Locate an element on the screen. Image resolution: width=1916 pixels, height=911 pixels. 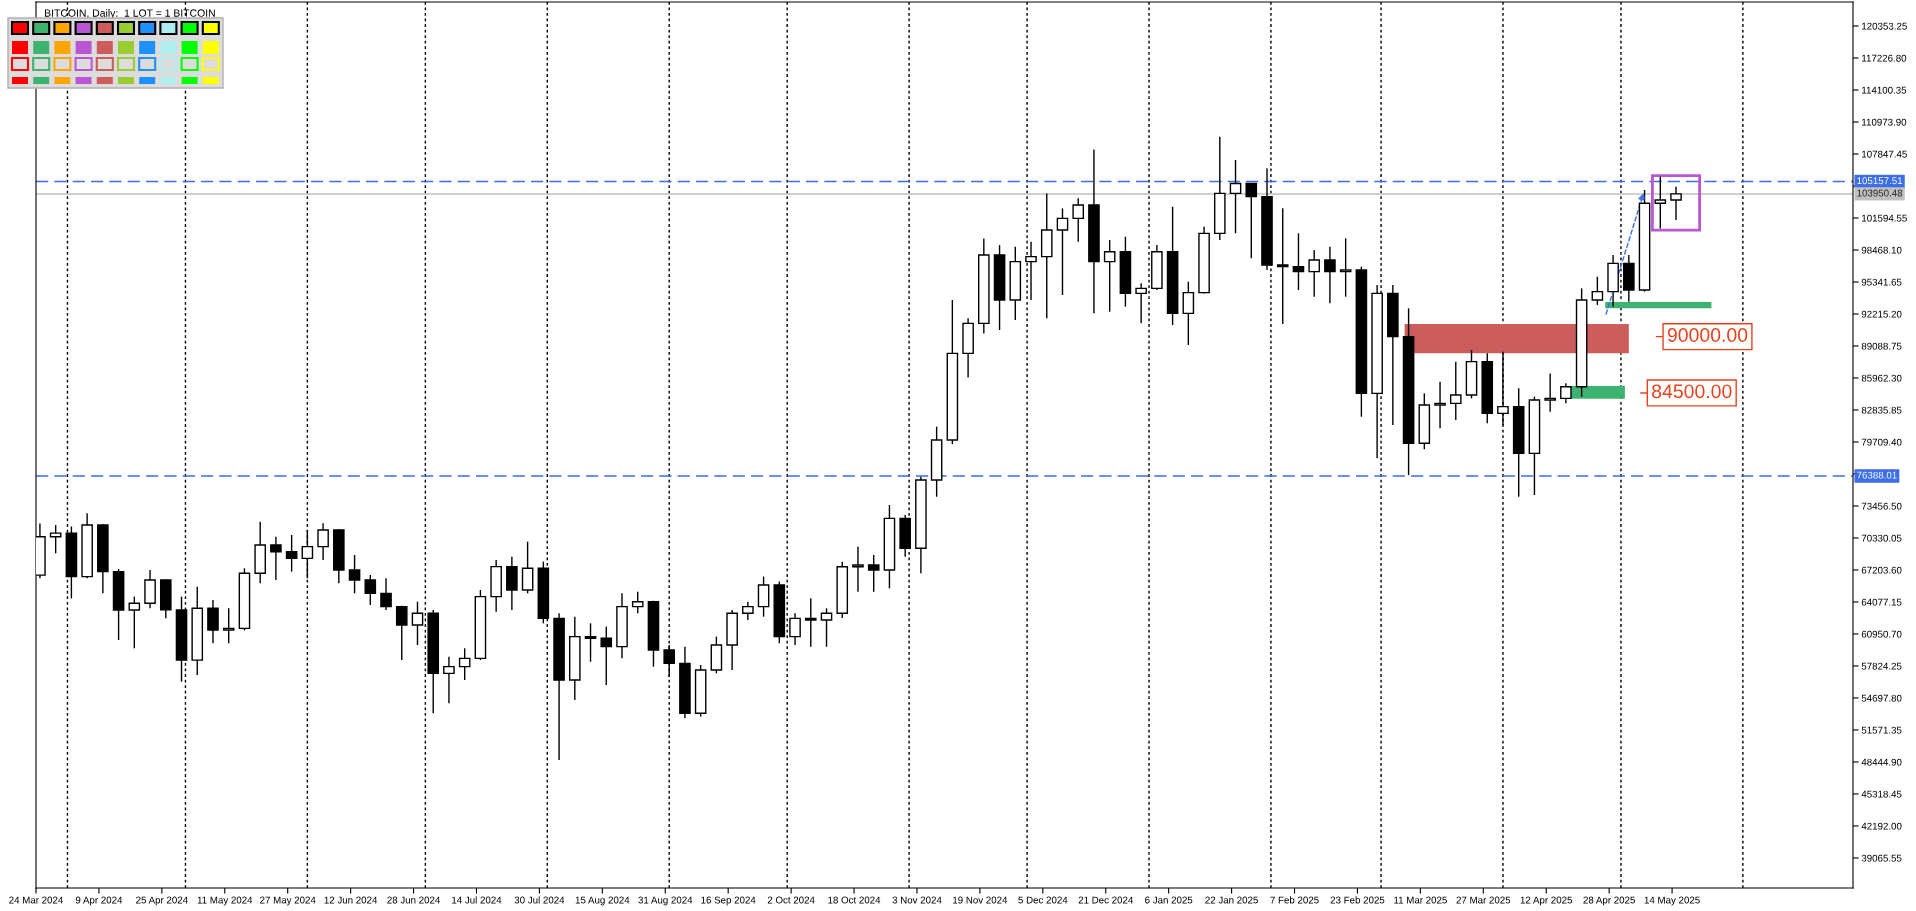
y-tick-label: 82835.85 is located at coordinates (1881, 410).